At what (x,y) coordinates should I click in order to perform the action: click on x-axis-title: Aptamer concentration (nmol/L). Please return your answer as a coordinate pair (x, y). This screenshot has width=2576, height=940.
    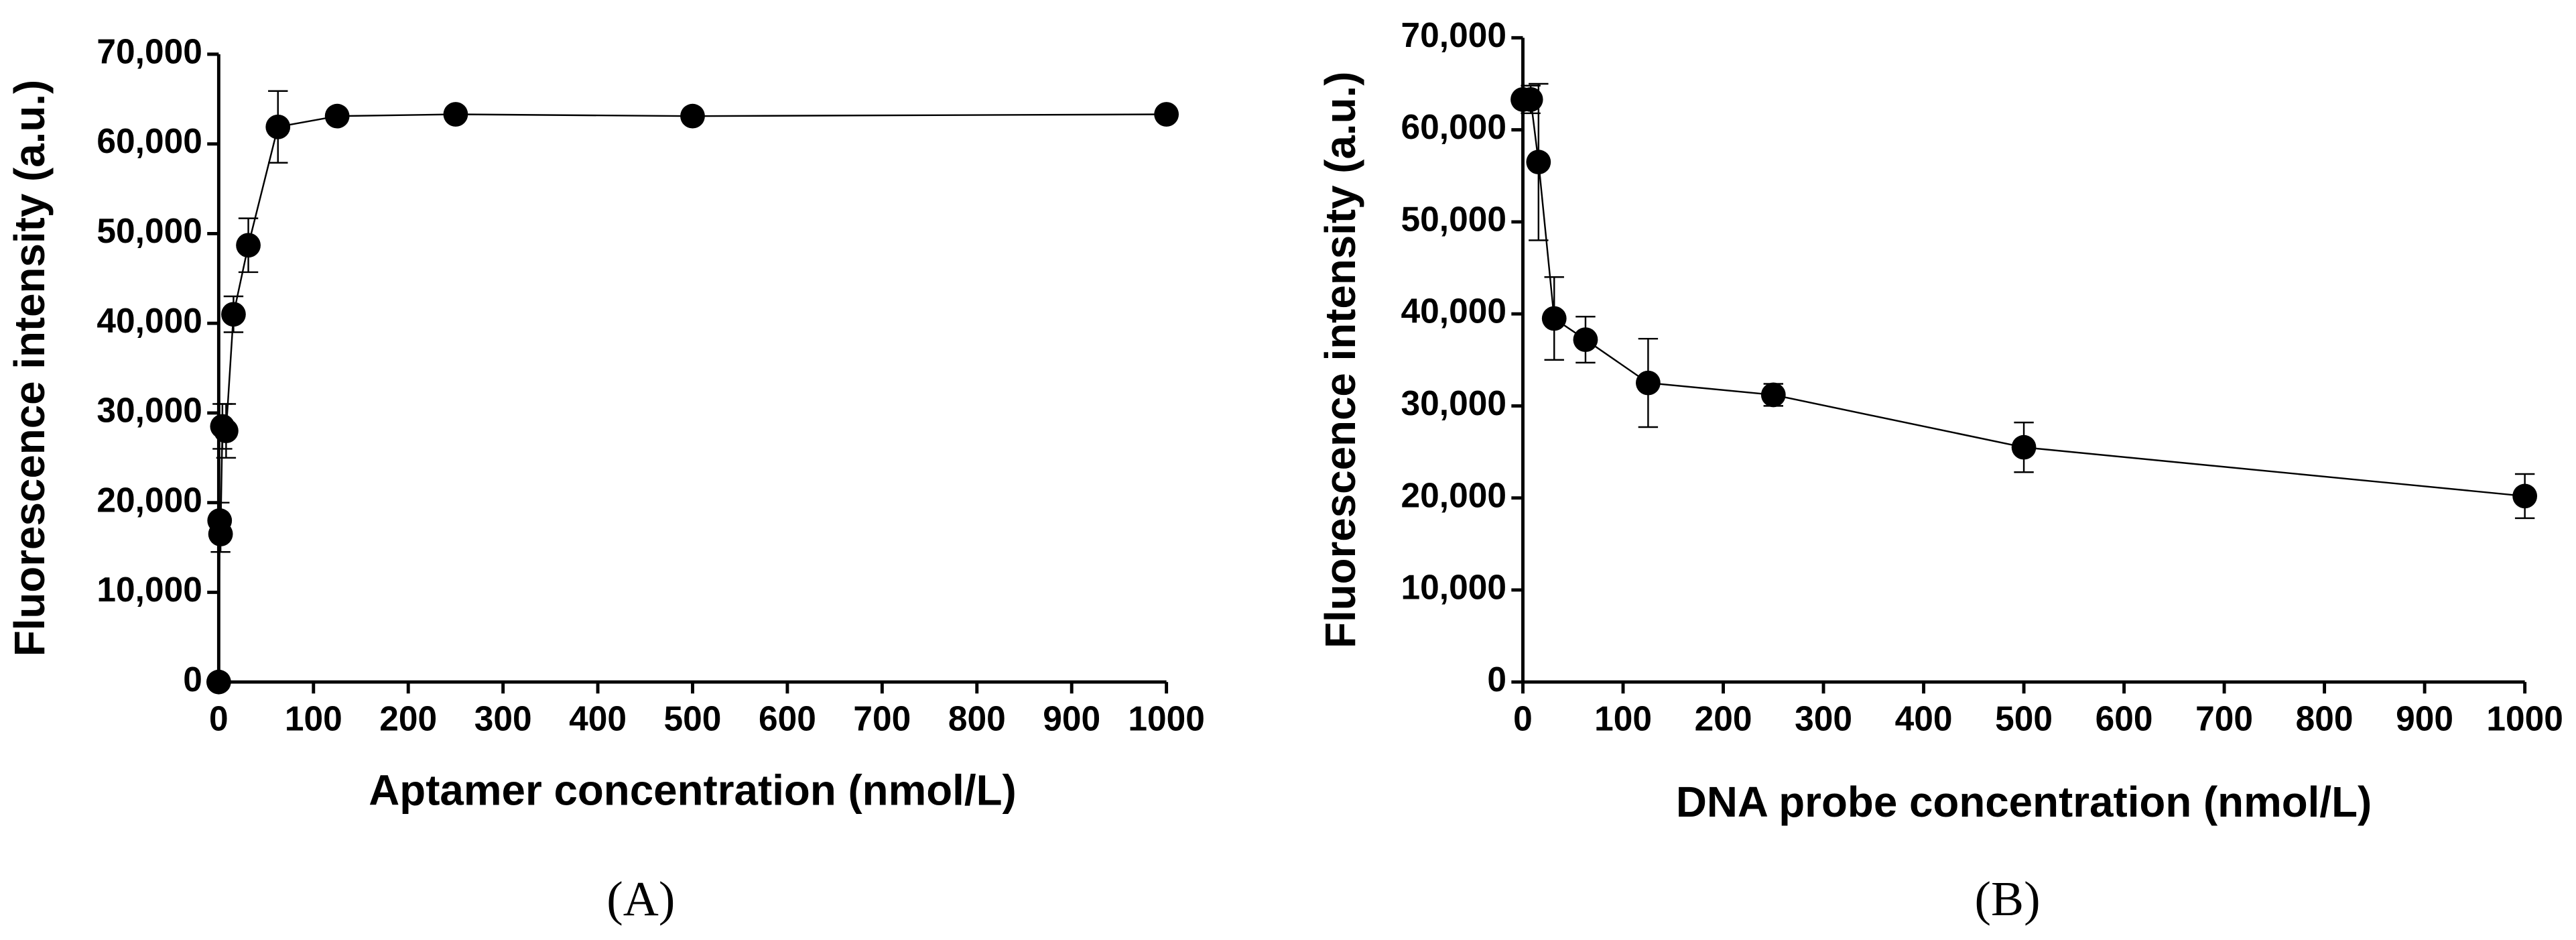
    Looking at the image, I should click on (692, 790).